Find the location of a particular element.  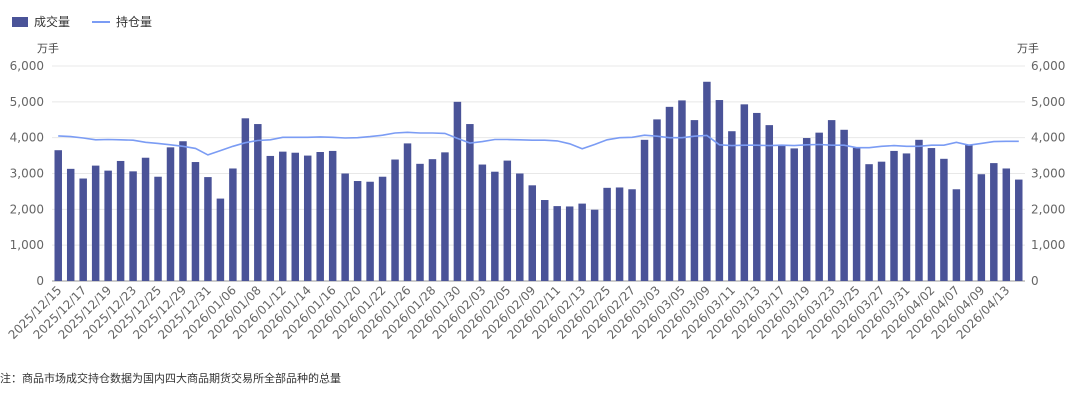

legend-item-open-interest: 持仓量 is located at coordinates (122, 21).